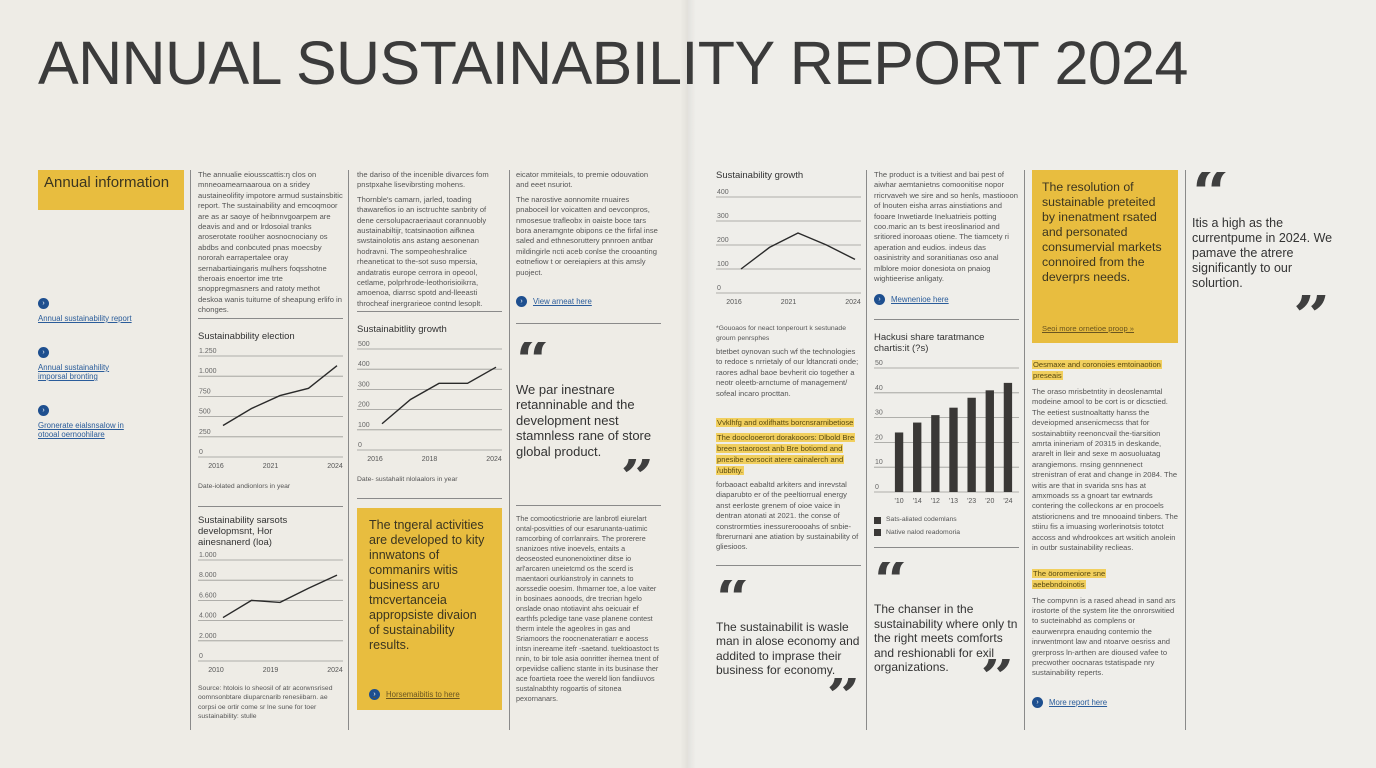 Image resolution: width=1376 pixels, height=768 pixels. I want to click on legend-item: Sats-aliated codemlans, so click(946, 520).